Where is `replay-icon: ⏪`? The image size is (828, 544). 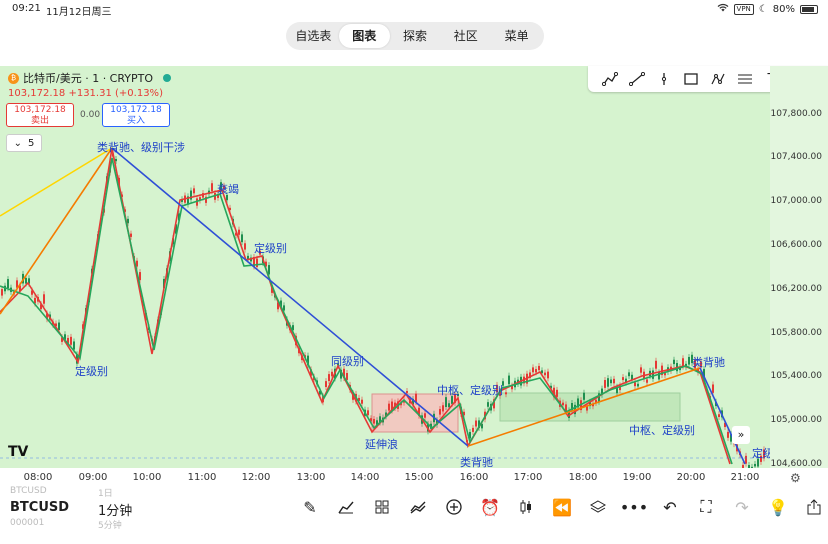
replay-icon: ⏪ is located at coordinates (562, 507).